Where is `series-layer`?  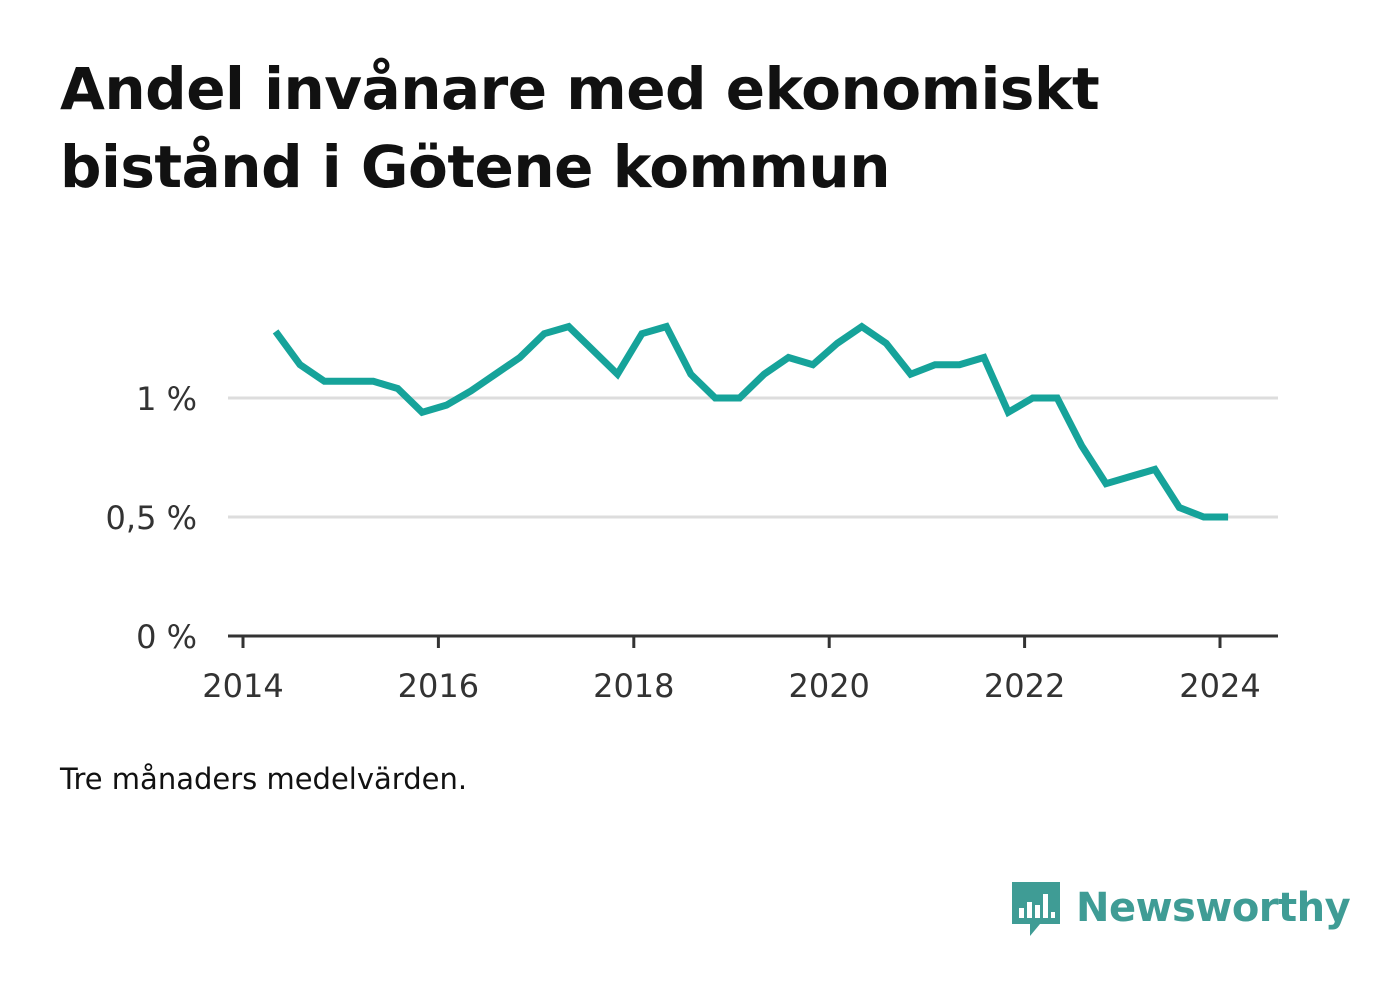 series-layer is located at coordinates (750, 421).